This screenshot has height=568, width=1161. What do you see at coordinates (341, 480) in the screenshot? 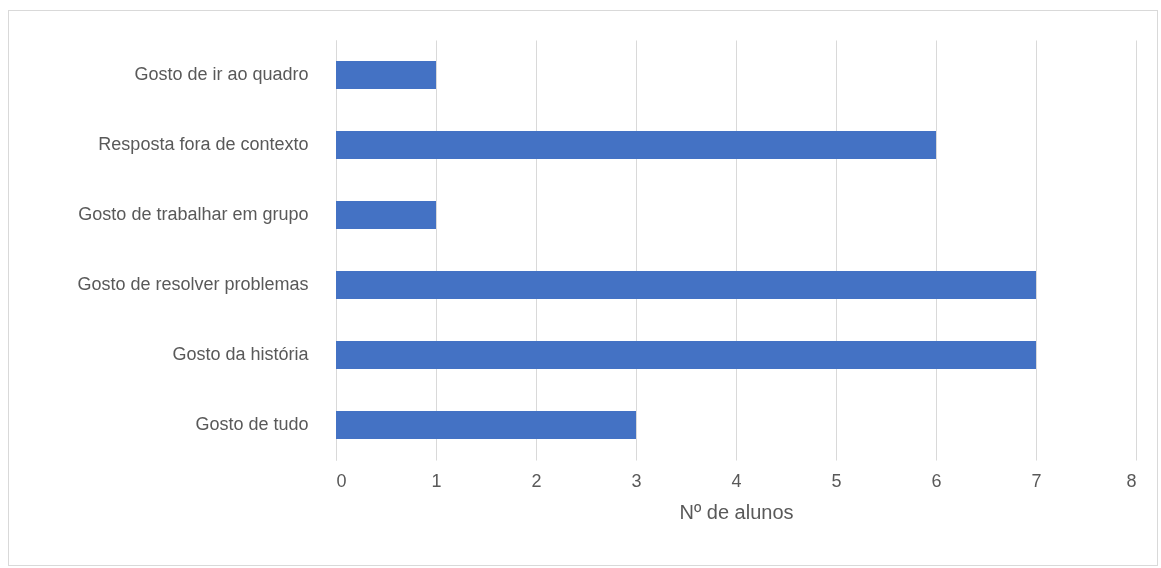
I see `x-tick-label: 0` at bounding box center [341, 480].